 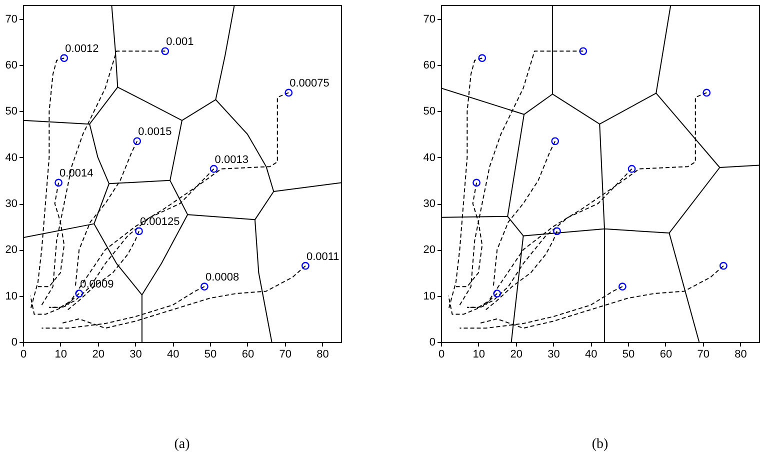 What do you see at coordinates (323, 256) in the screenshot?
I see `annotation: 0.0011` at bounding box center [323, 256].